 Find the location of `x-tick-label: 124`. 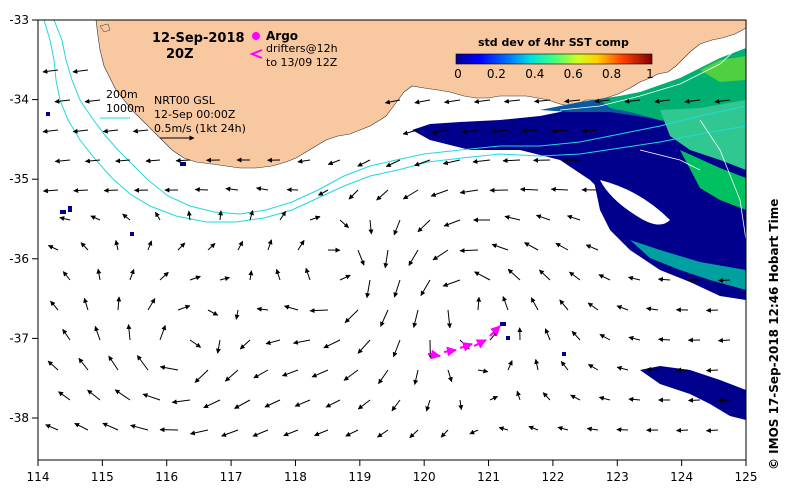

x-tick-label: 124 is located at coordinates (681, 477).